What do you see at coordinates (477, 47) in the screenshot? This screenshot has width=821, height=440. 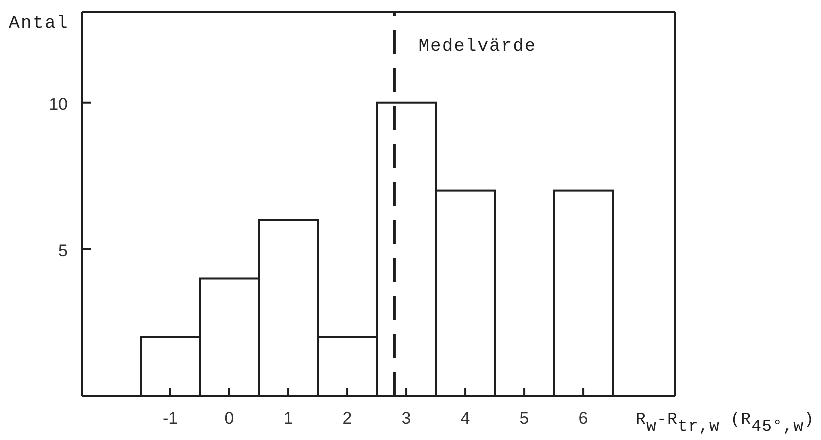 I see `ref-line-label: Medelvärde` at bounding box center [477, 47].